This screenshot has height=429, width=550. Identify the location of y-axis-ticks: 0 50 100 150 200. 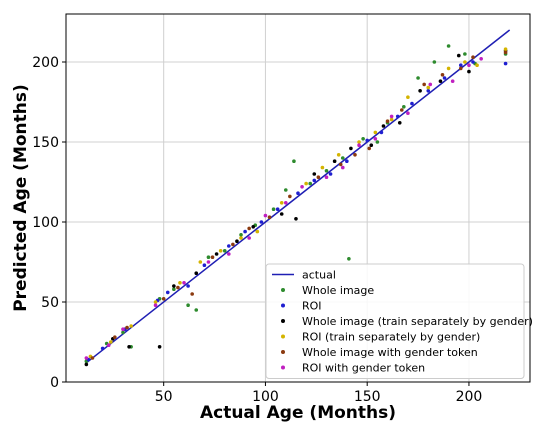
(49, 223).